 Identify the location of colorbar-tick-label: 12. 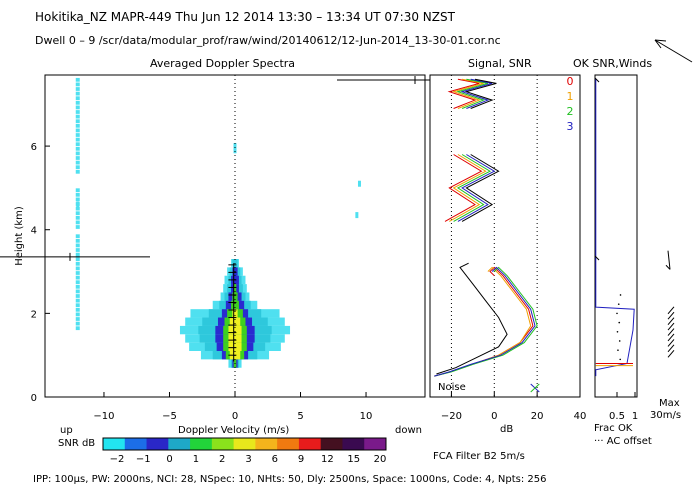
(327, 459).